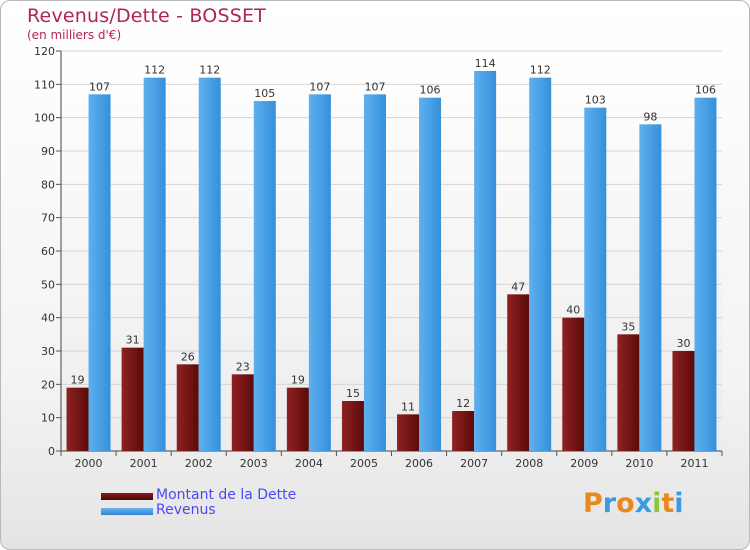 Image resolution: width=750 pixels, height=550 pixels. What do you see at coordinates (353, 393) in the screenshot?
I see `data-label: 15` at bounding box center [353, 393].